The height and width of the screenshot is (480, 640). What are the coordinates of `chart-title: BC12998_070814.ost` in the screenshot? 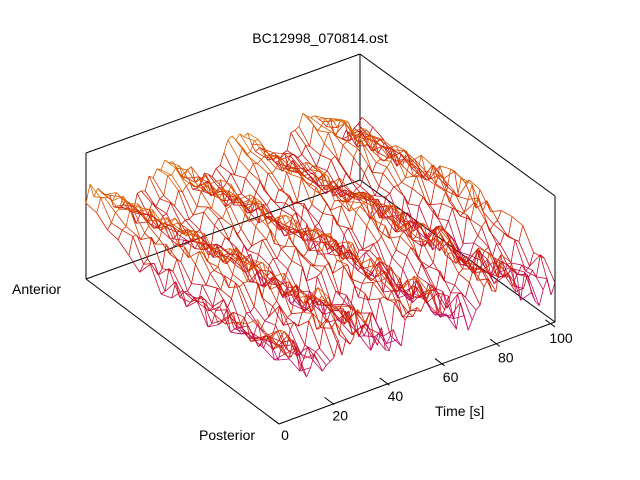 It's located at (320, 38).